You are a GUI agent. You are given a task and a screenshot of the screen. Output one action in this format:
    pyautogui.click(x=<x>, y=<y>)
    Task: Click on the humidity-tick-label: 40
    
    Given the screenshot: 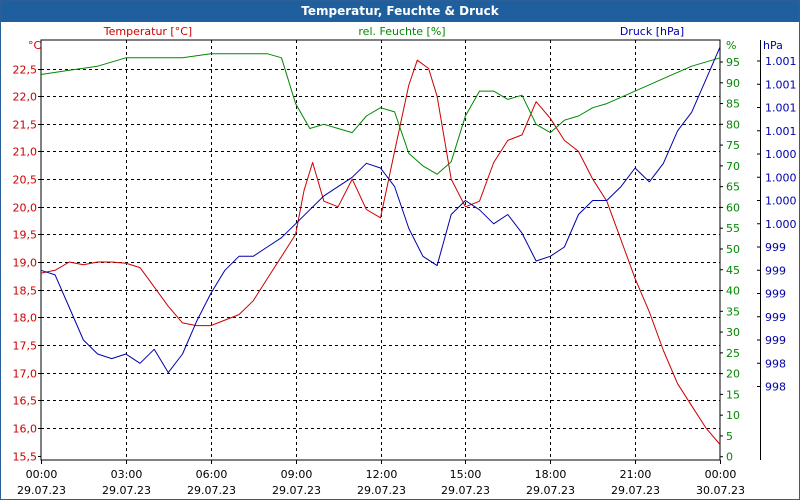 What is the action you would take?
    pyautogui.click(x=733, y=291)
    